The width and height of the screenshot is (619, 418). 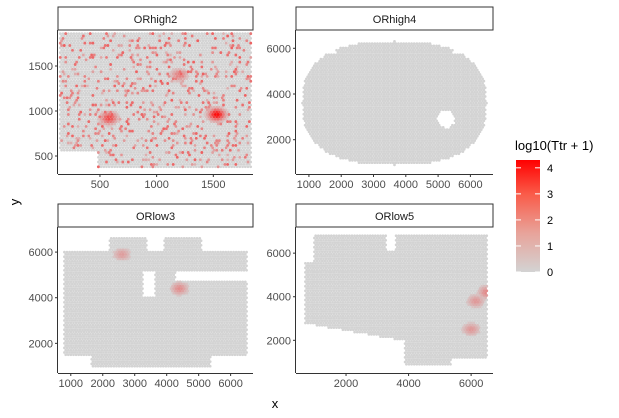 What do you see at coordinates (44, 157) in the screenshot?
I see `y-tick-label: 500` at bounding box center [44, 157].